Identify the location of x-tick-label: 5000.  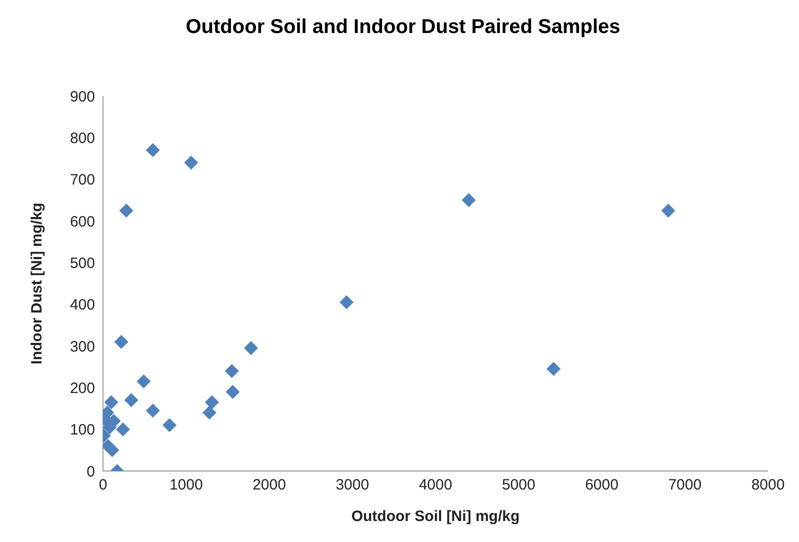
(519, 485).